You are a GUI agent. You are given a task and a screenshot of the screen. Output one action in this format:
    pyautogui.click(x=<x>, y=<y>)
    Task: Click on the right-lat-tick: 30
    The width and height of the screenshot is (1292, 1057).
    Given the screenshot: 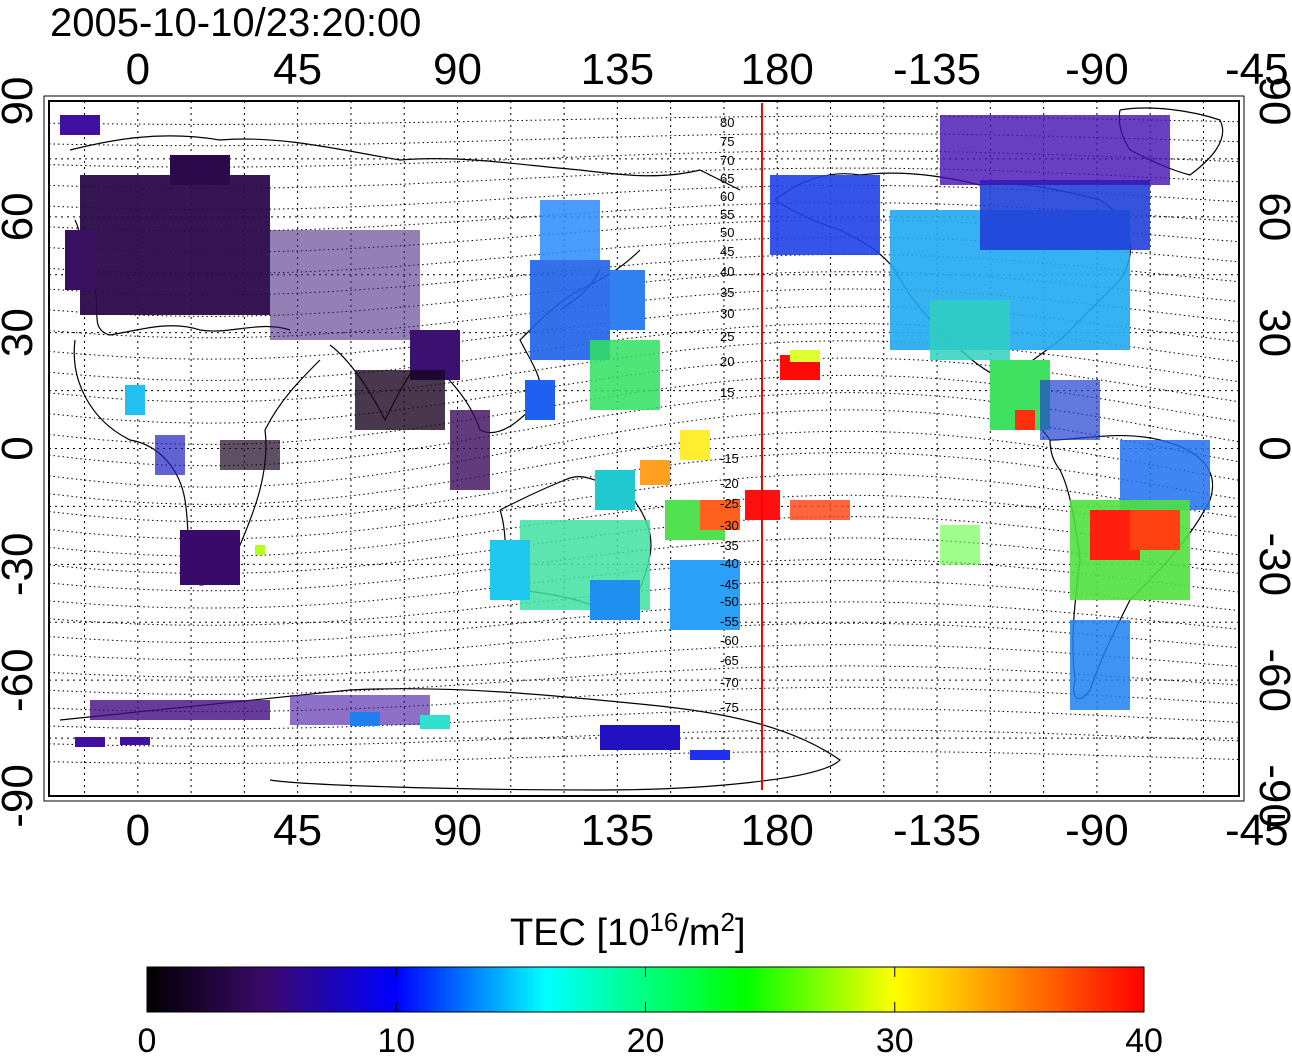 What is the action you would take?
    pyautogui.click(x=1271, y=332)
    